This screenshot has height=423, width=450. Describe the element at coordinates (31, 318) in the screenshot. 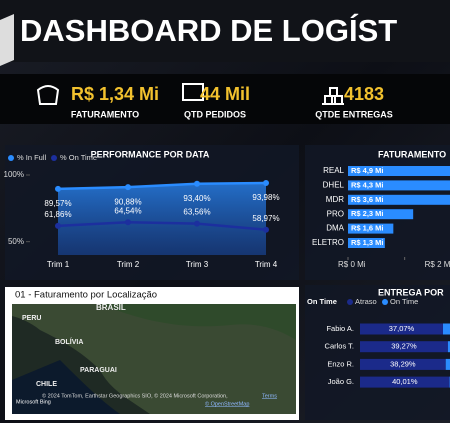

I see `map-place: PERU` at that location.